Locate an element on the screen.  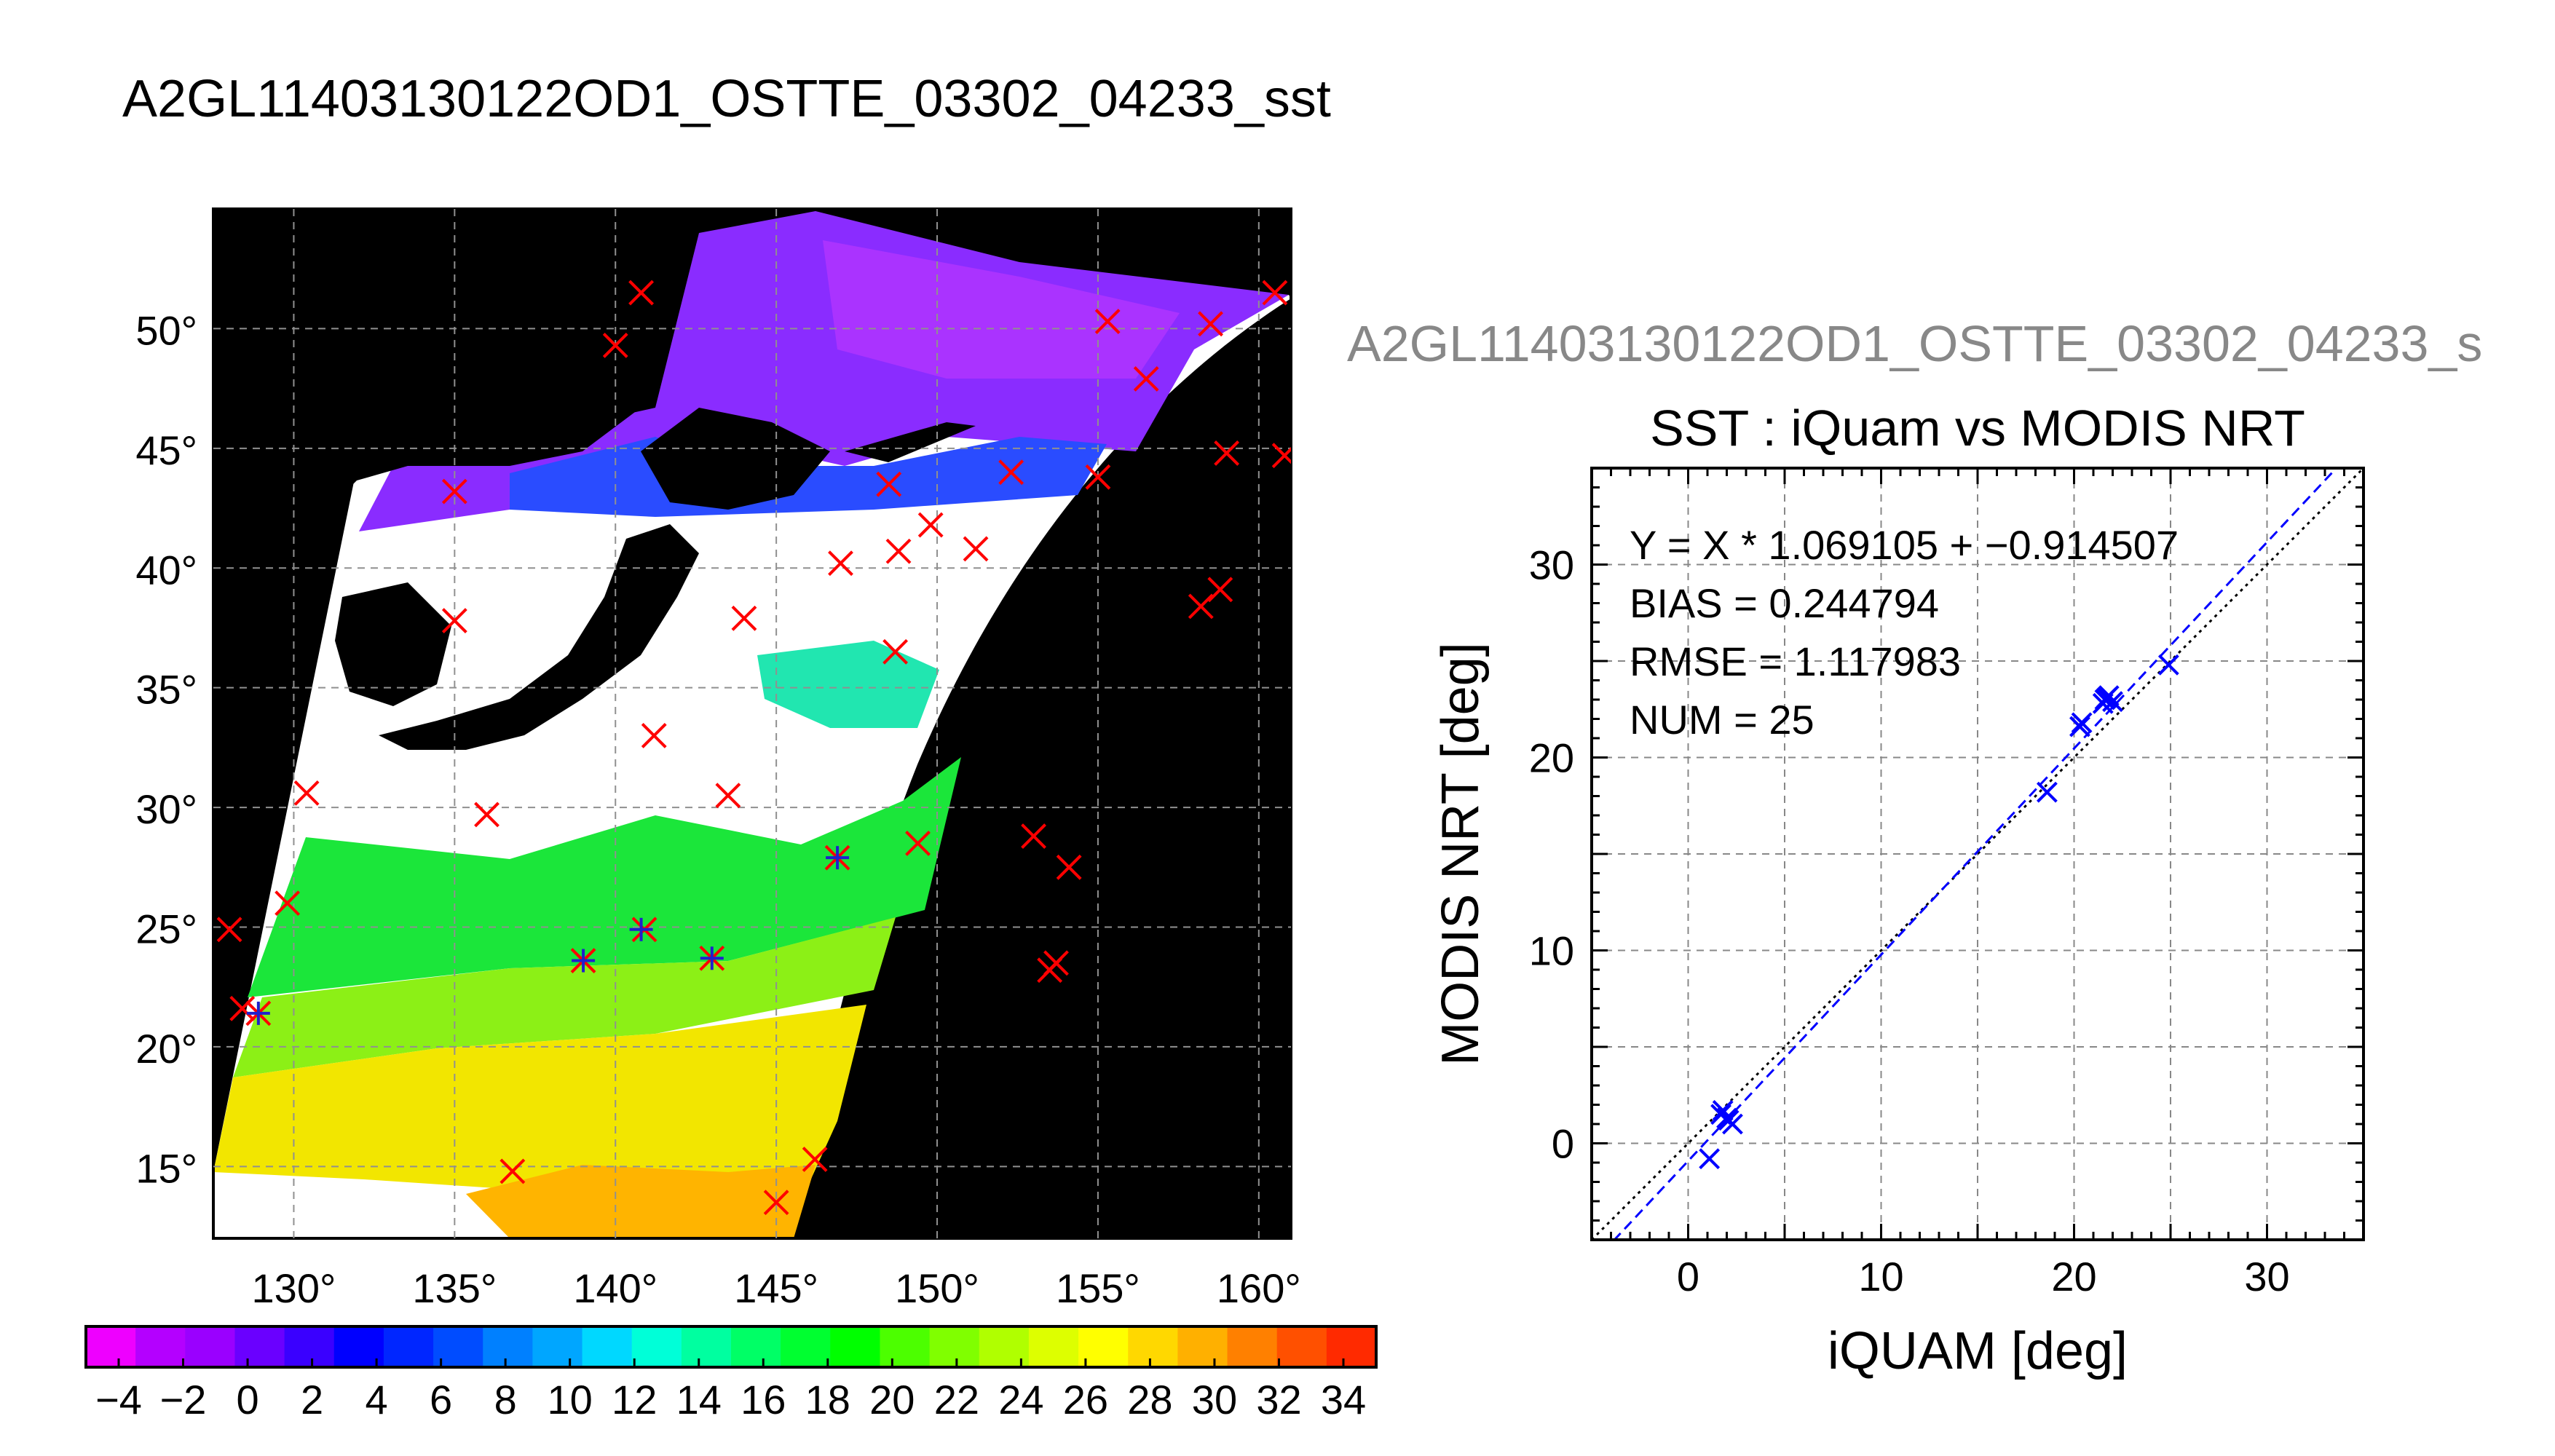
scatter-secondary-title: A2GL11403130122OD1_OSTTE_03302_04233_s is located at coordinates (1914, 343).